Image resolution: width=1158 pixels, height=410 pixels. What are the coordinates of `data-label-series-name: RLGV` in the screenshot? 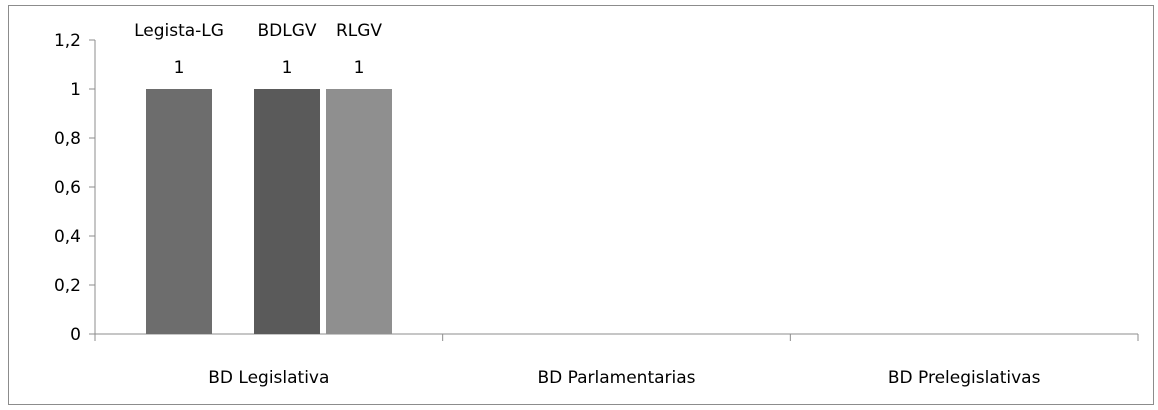 It's located at (359, 31).